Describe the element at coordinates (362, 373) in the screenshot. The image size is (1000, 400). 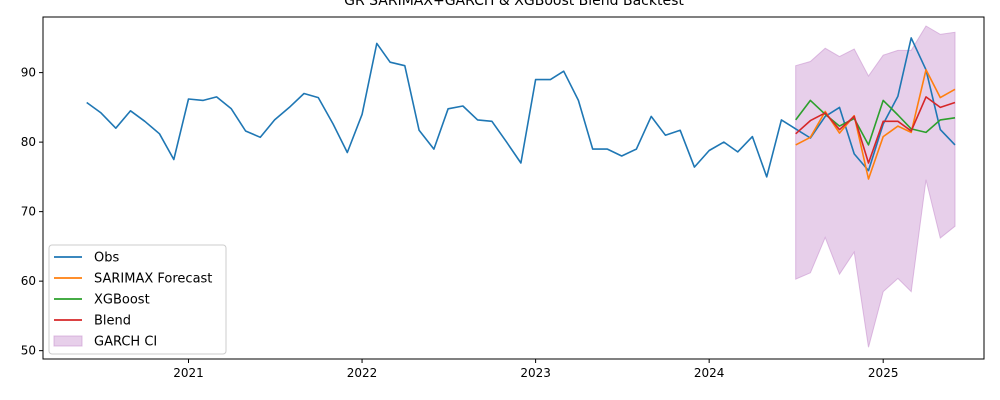
I see `x-tick-label: 2022` at that location.